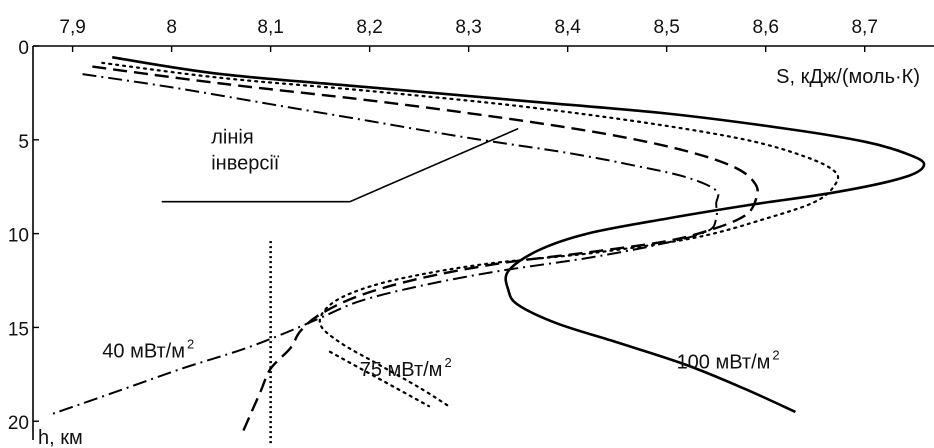 This screenshot has height=448, width=934. I want to click on inversion-line-label: лінія, so click(232, 138).